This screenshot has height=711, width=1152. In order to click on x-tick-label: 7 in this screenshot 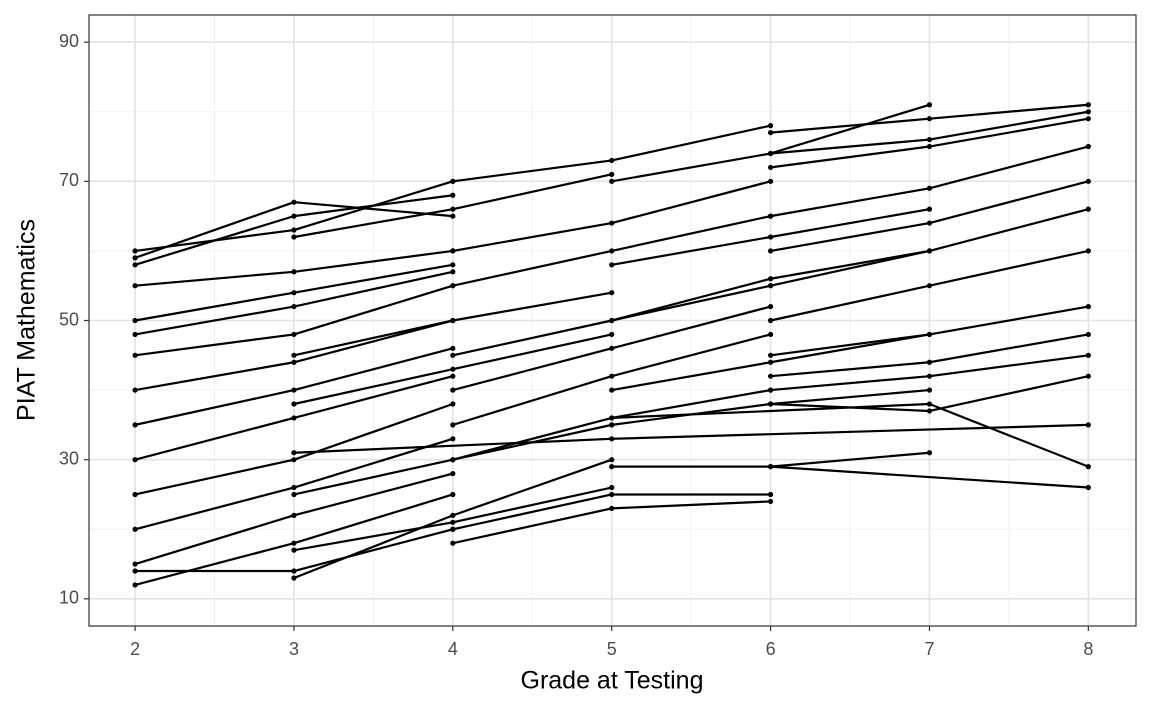, I will do `click(929, 649)`.